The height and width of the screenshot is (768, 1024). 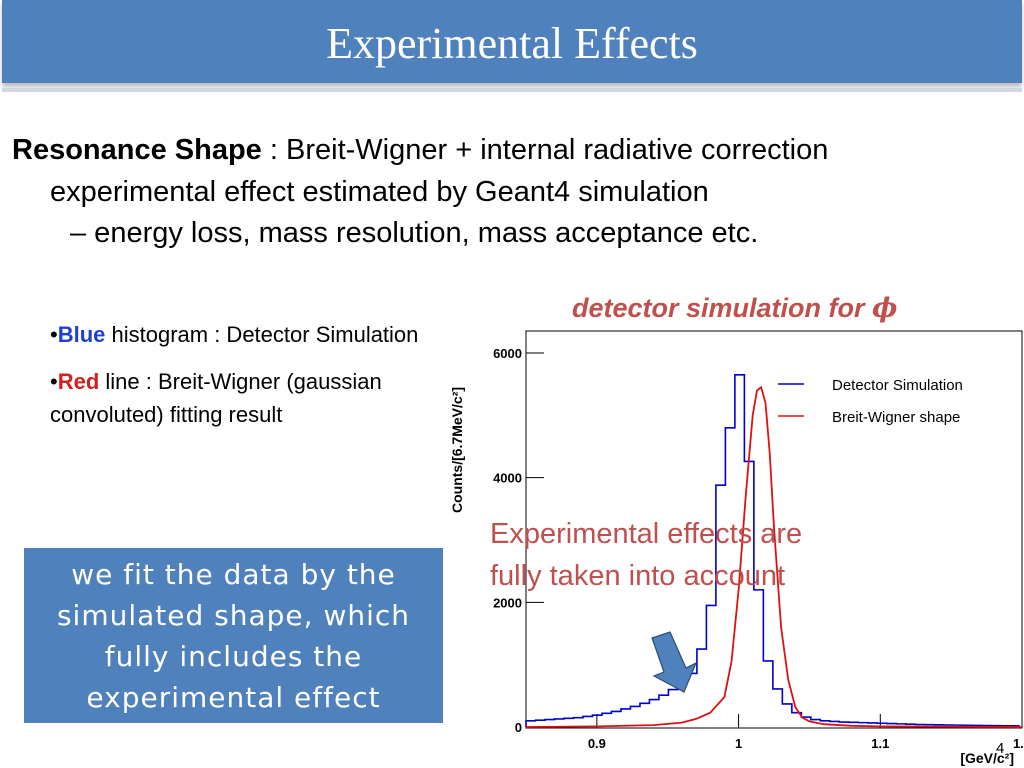 I want to click on blue-bullet-text: histogram : Detector Simulation, so click(x=262, y=334).